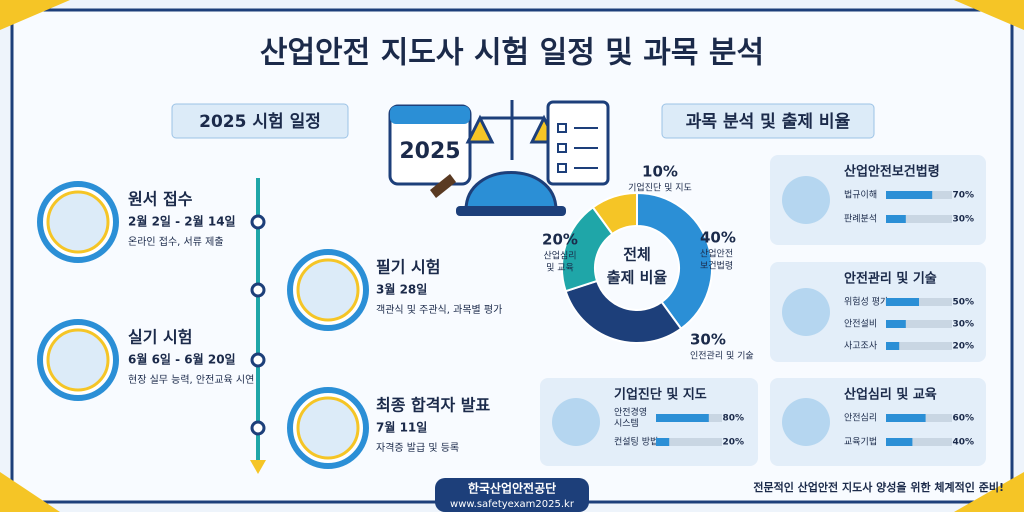 This screenshot has width=1024, height=516. I want to click on row-label: 안전경영, so click(630, 412).